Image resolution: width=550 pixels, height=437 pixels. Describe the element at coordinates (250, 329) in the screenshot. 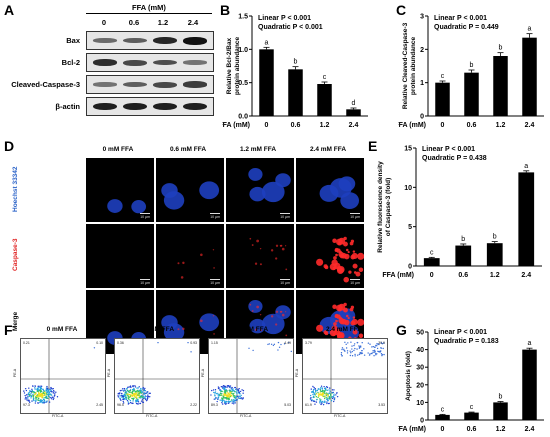

I see `flow-column-title: 1.2 mM FFA` at that location.